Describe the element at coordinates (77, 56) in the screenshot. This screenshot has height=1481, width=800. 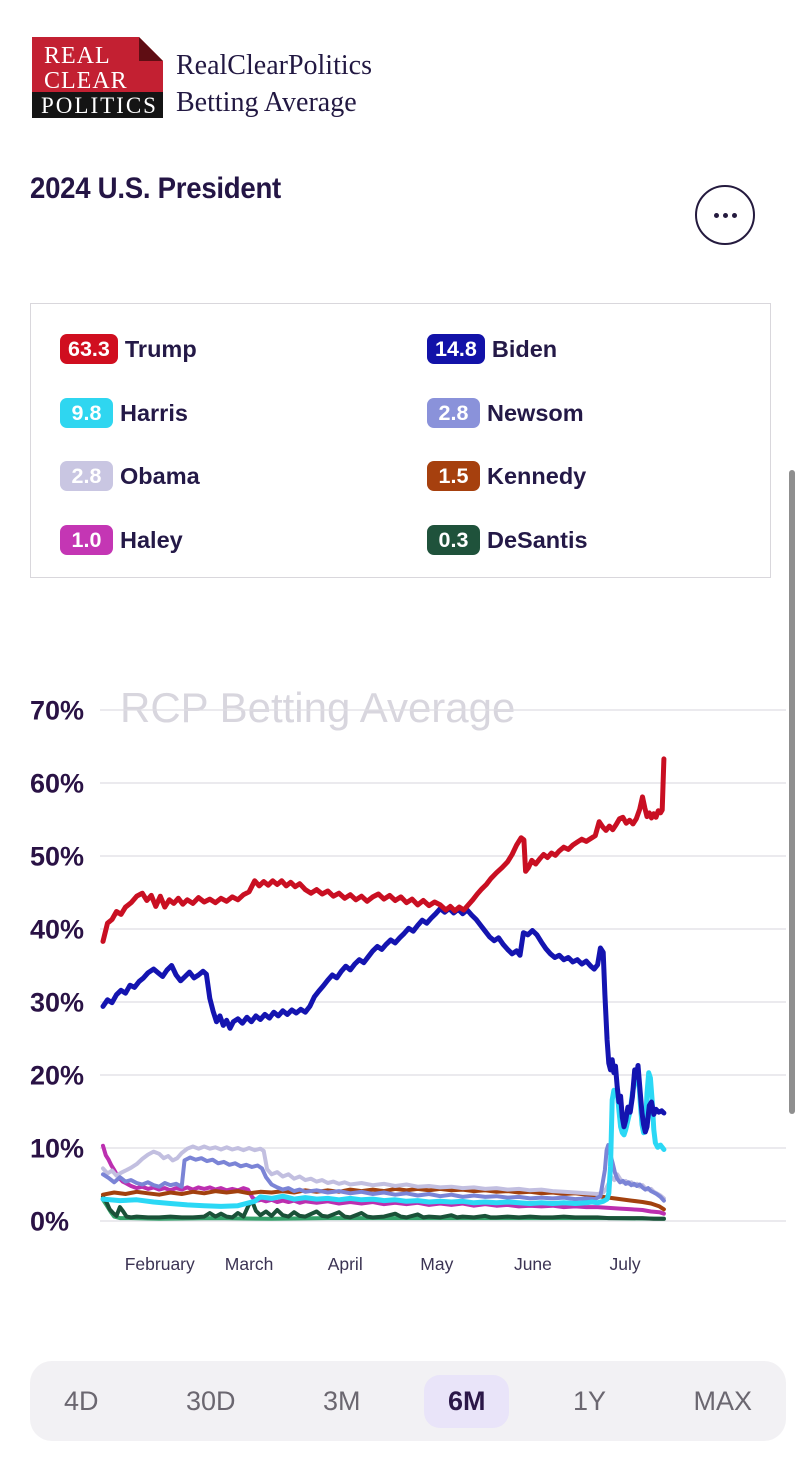
I see `logo-word-real: REAL` at that location.